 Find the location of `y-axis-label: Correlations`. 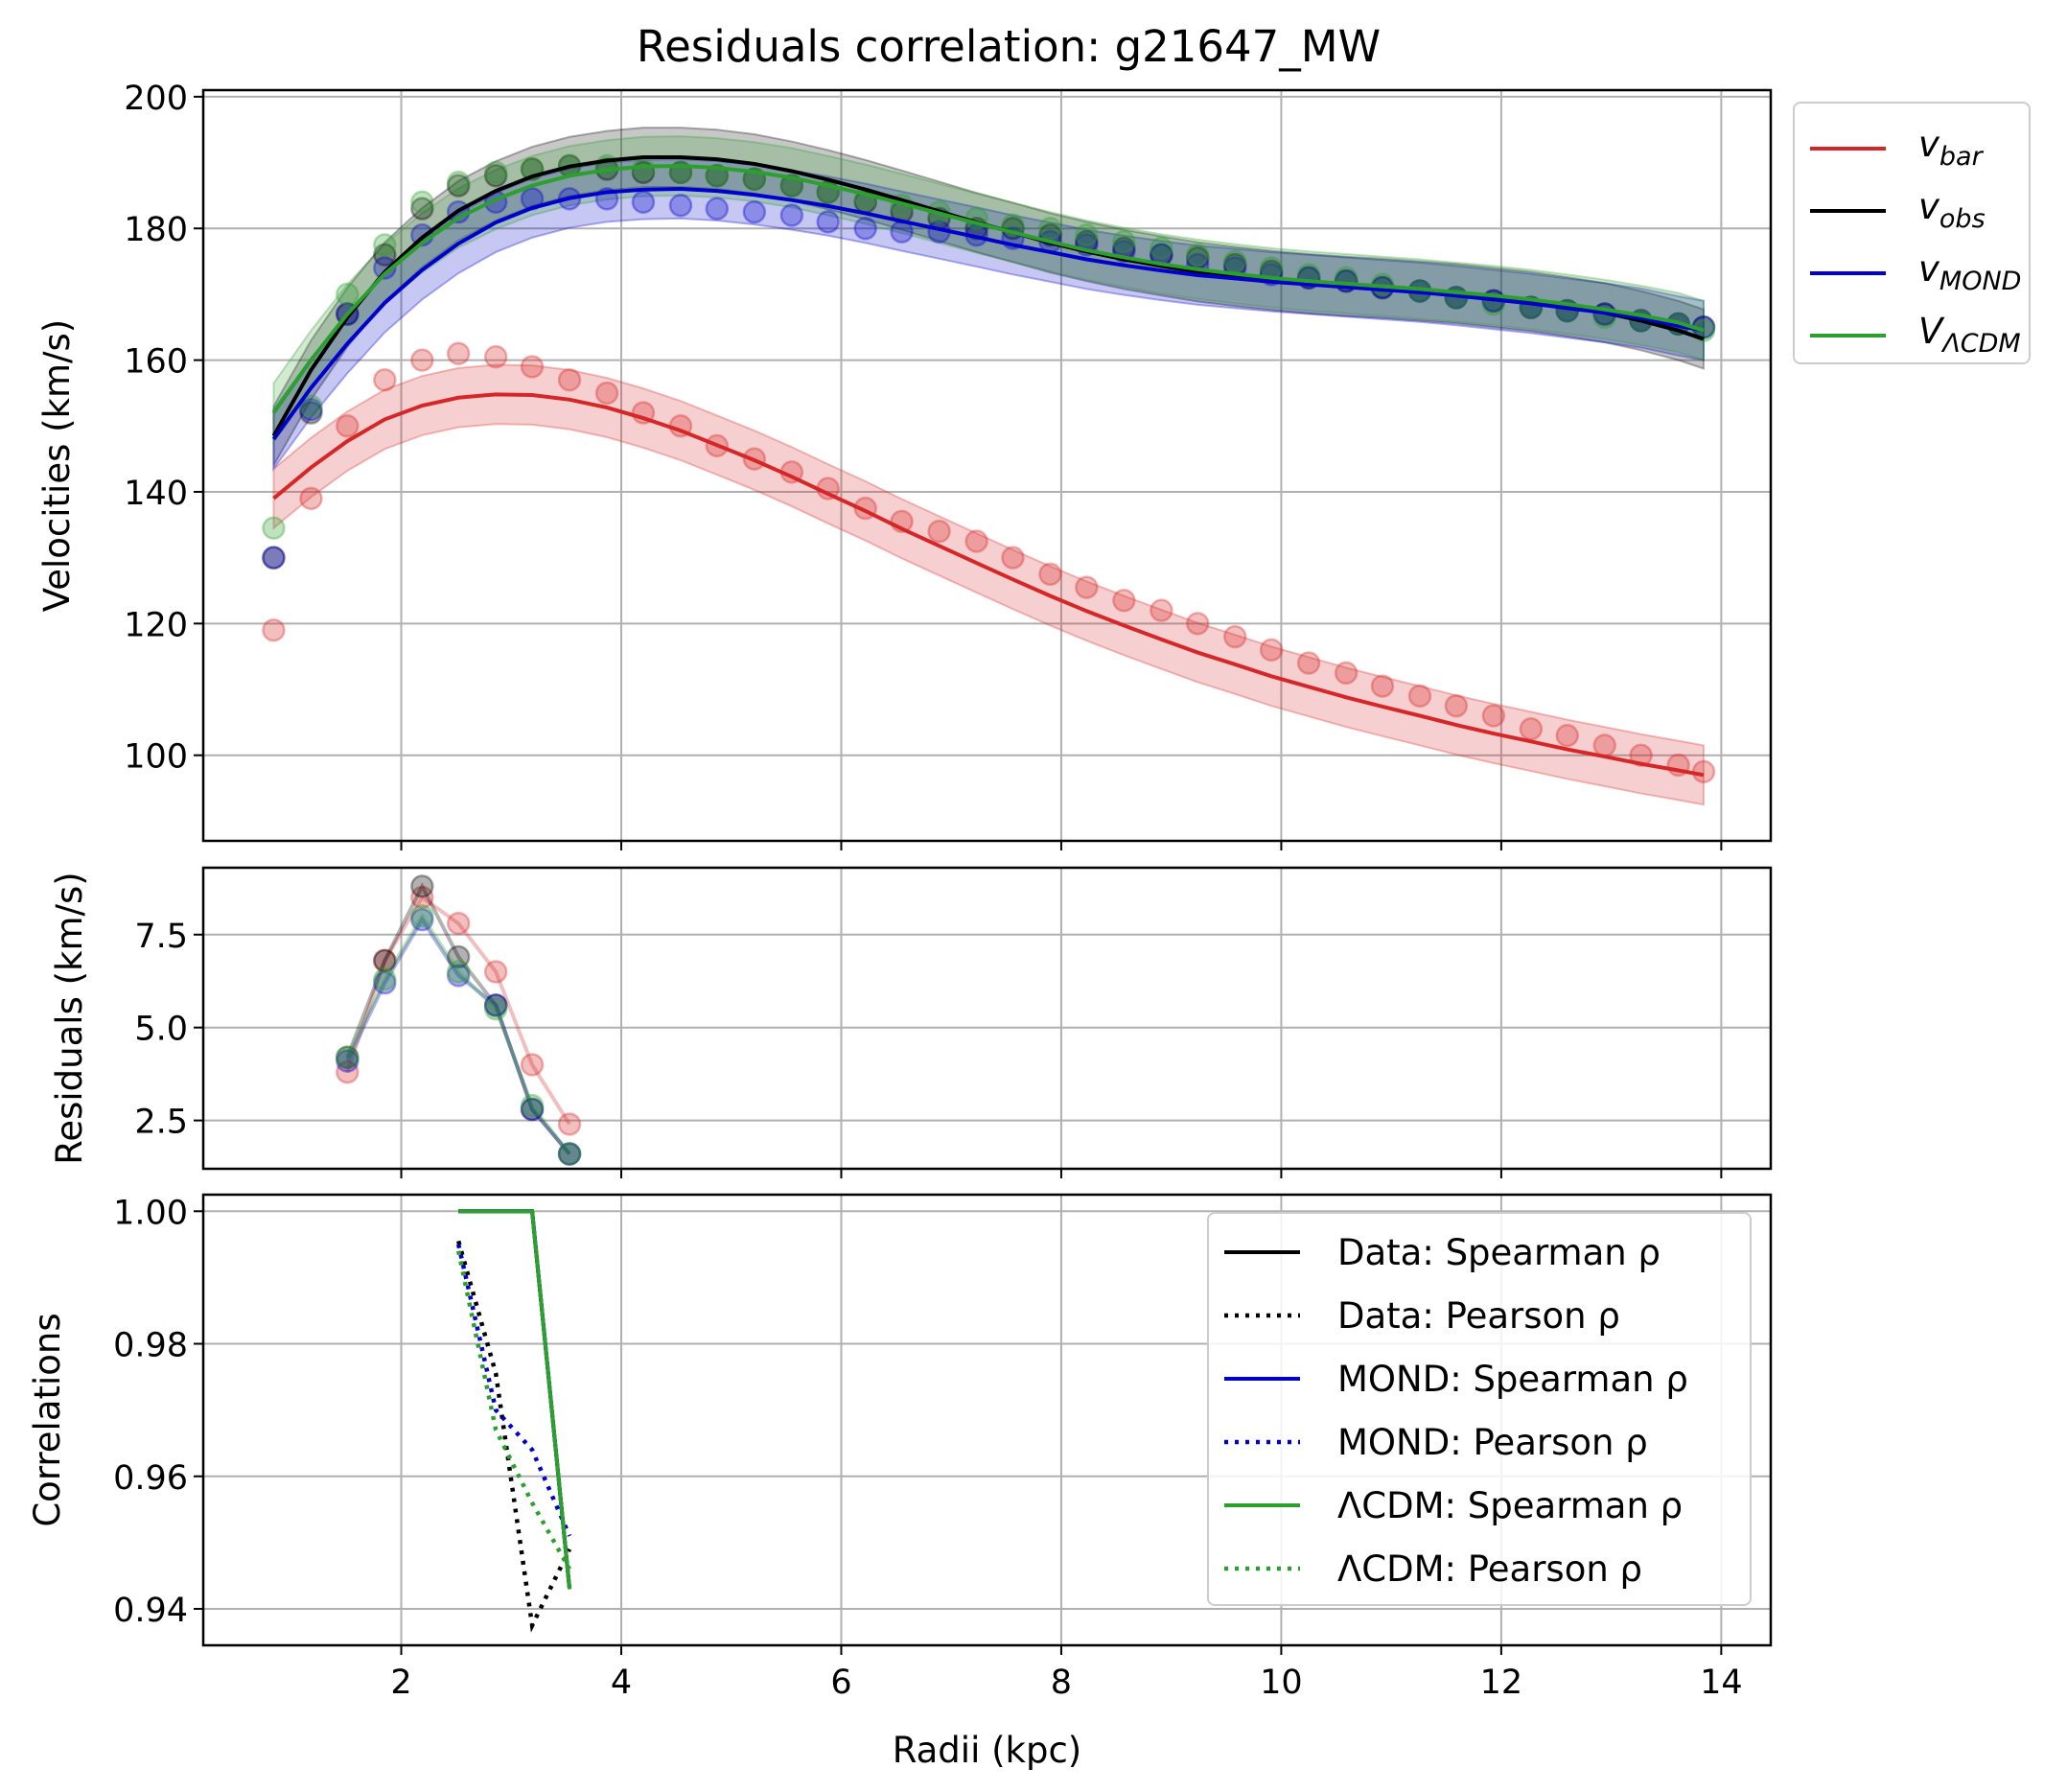

y-axis-label: Correlations is located at coordinates (47, 1419).